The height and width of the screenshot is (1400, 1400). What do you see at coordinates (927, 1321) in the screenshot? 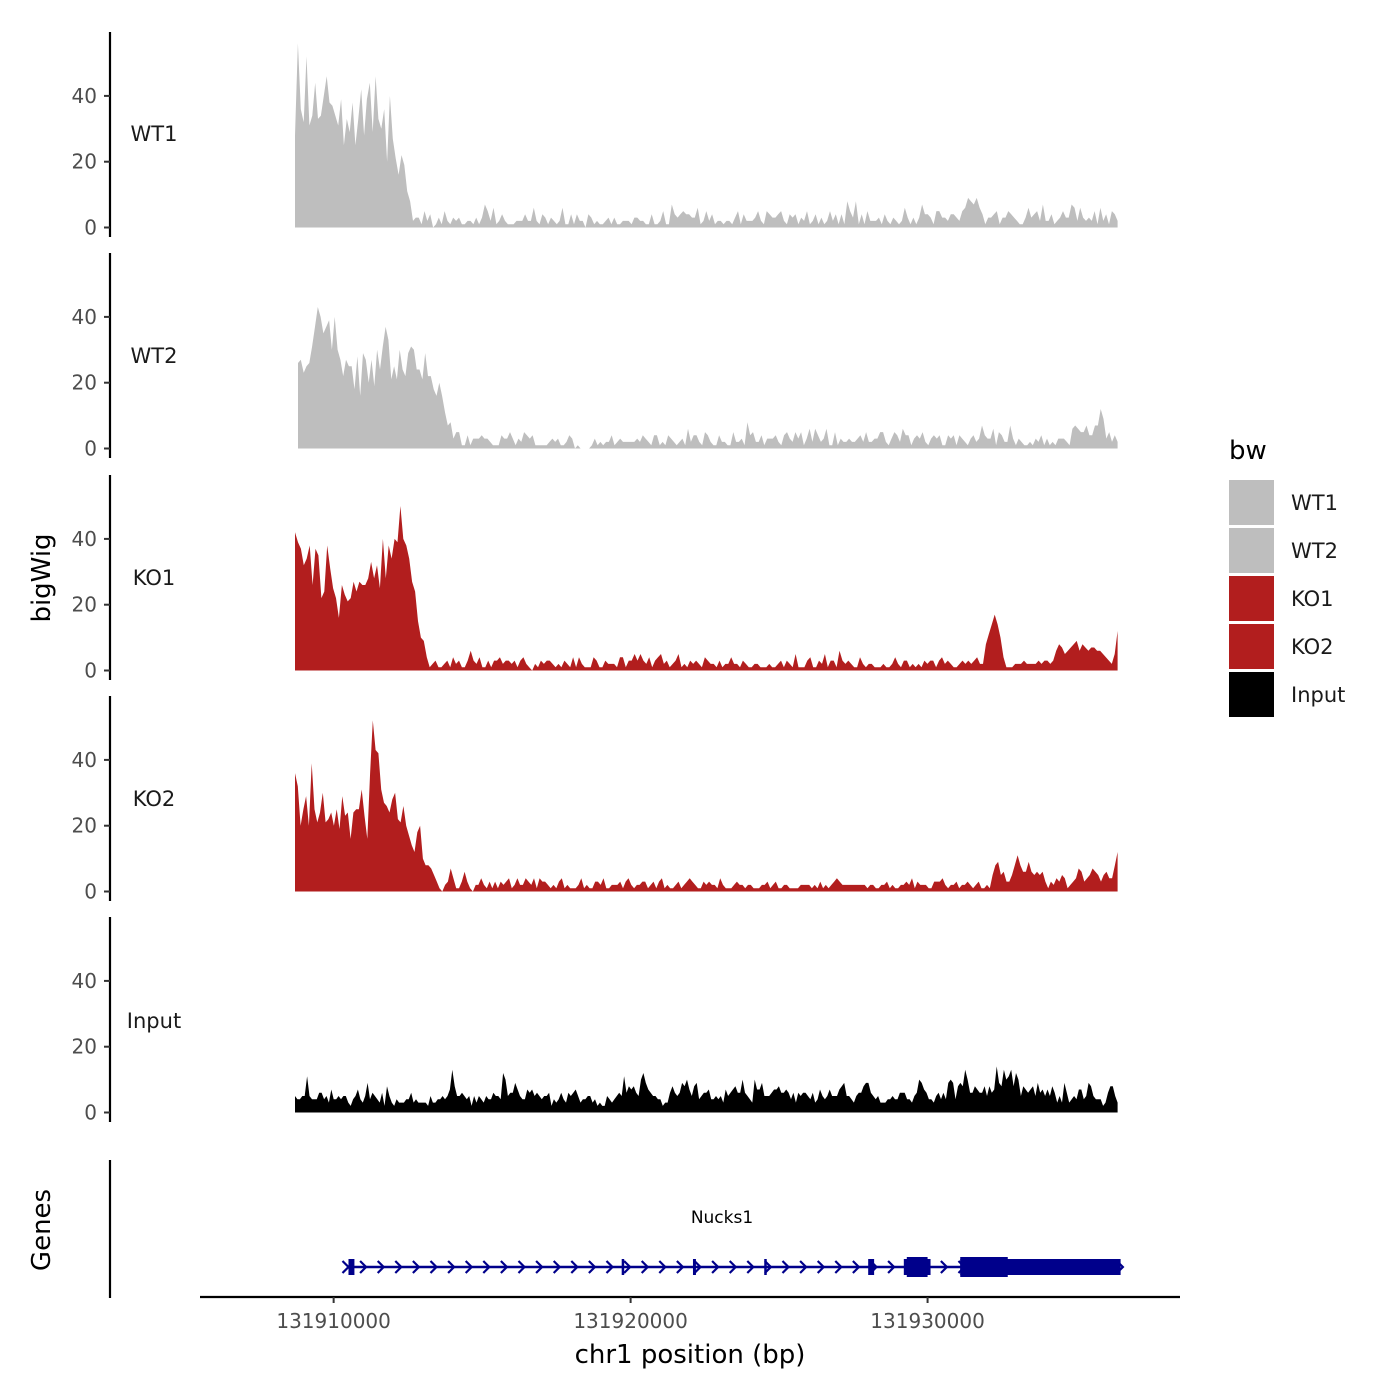
I see `x-tick-label: 131930000` at bounding box center [927, 1321].